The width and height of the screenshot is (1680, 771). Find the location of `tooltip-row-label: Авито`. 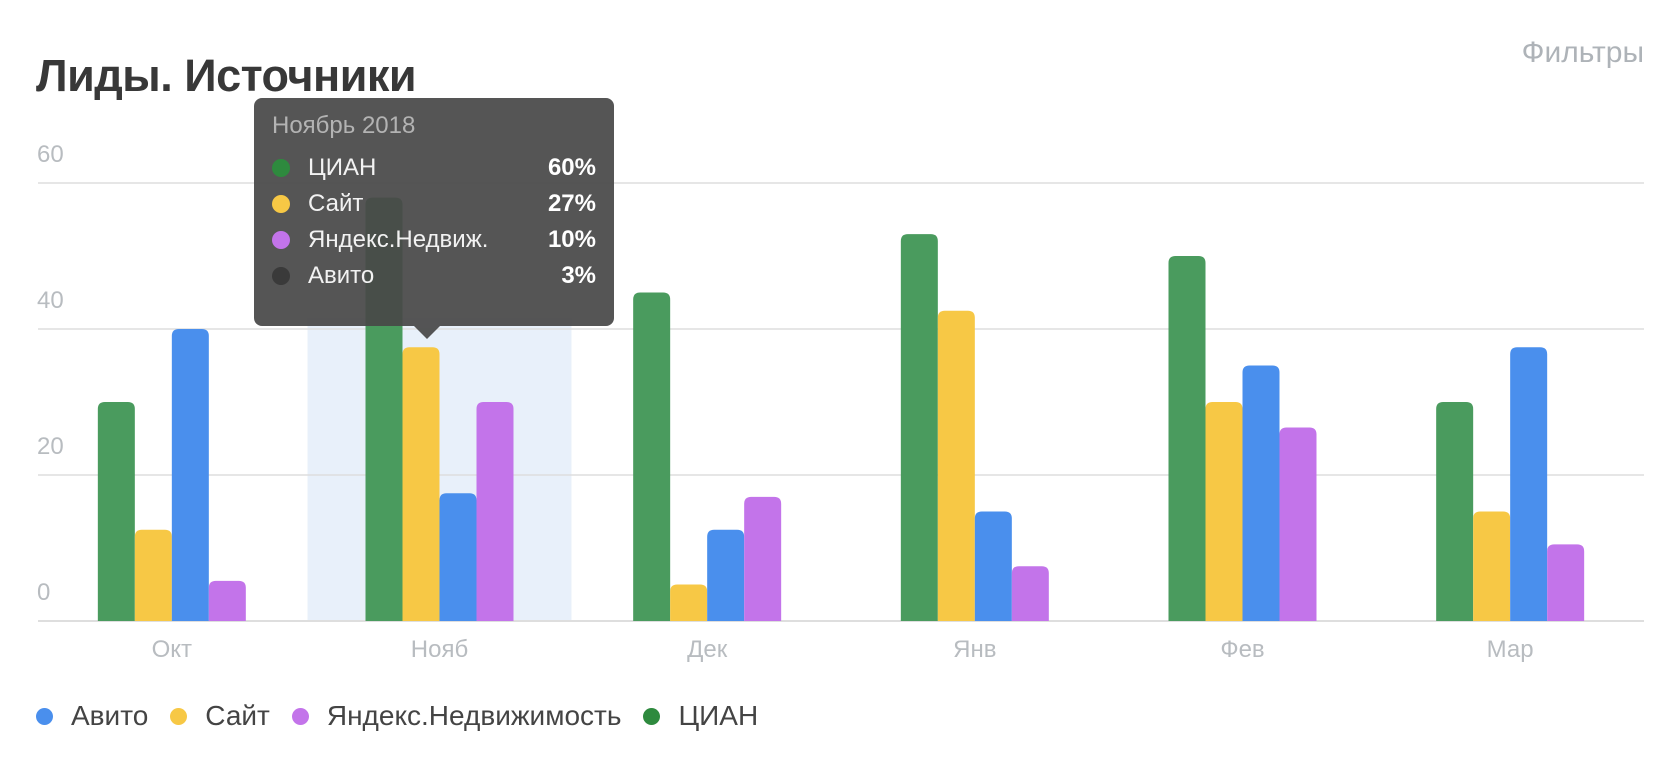

tooltip-row-label: Авито is located at coordinates (341, 275).